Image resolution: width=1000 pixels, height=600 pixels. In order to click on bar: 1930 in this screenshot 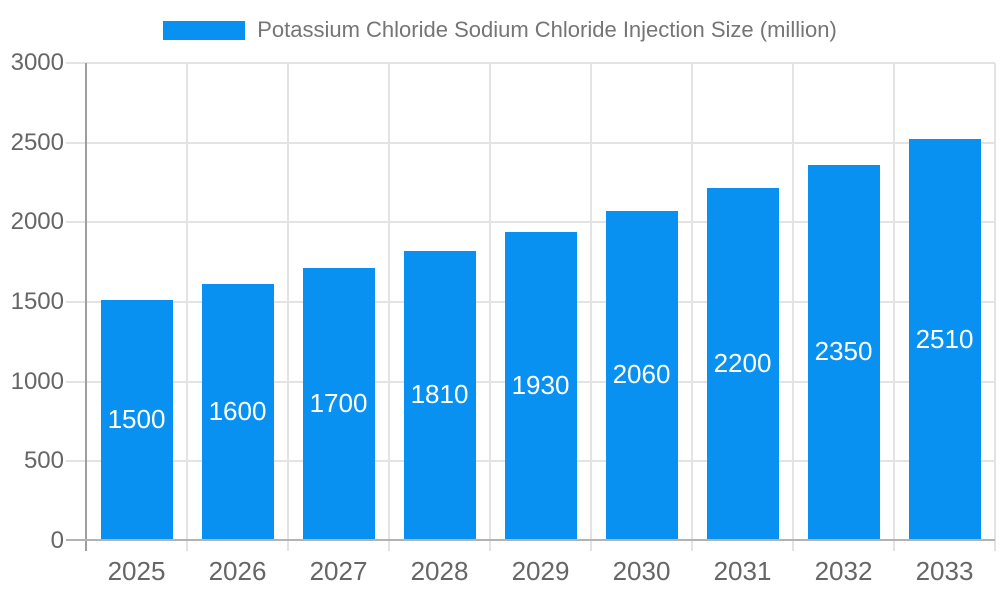, I will do `click(540, 385)`.